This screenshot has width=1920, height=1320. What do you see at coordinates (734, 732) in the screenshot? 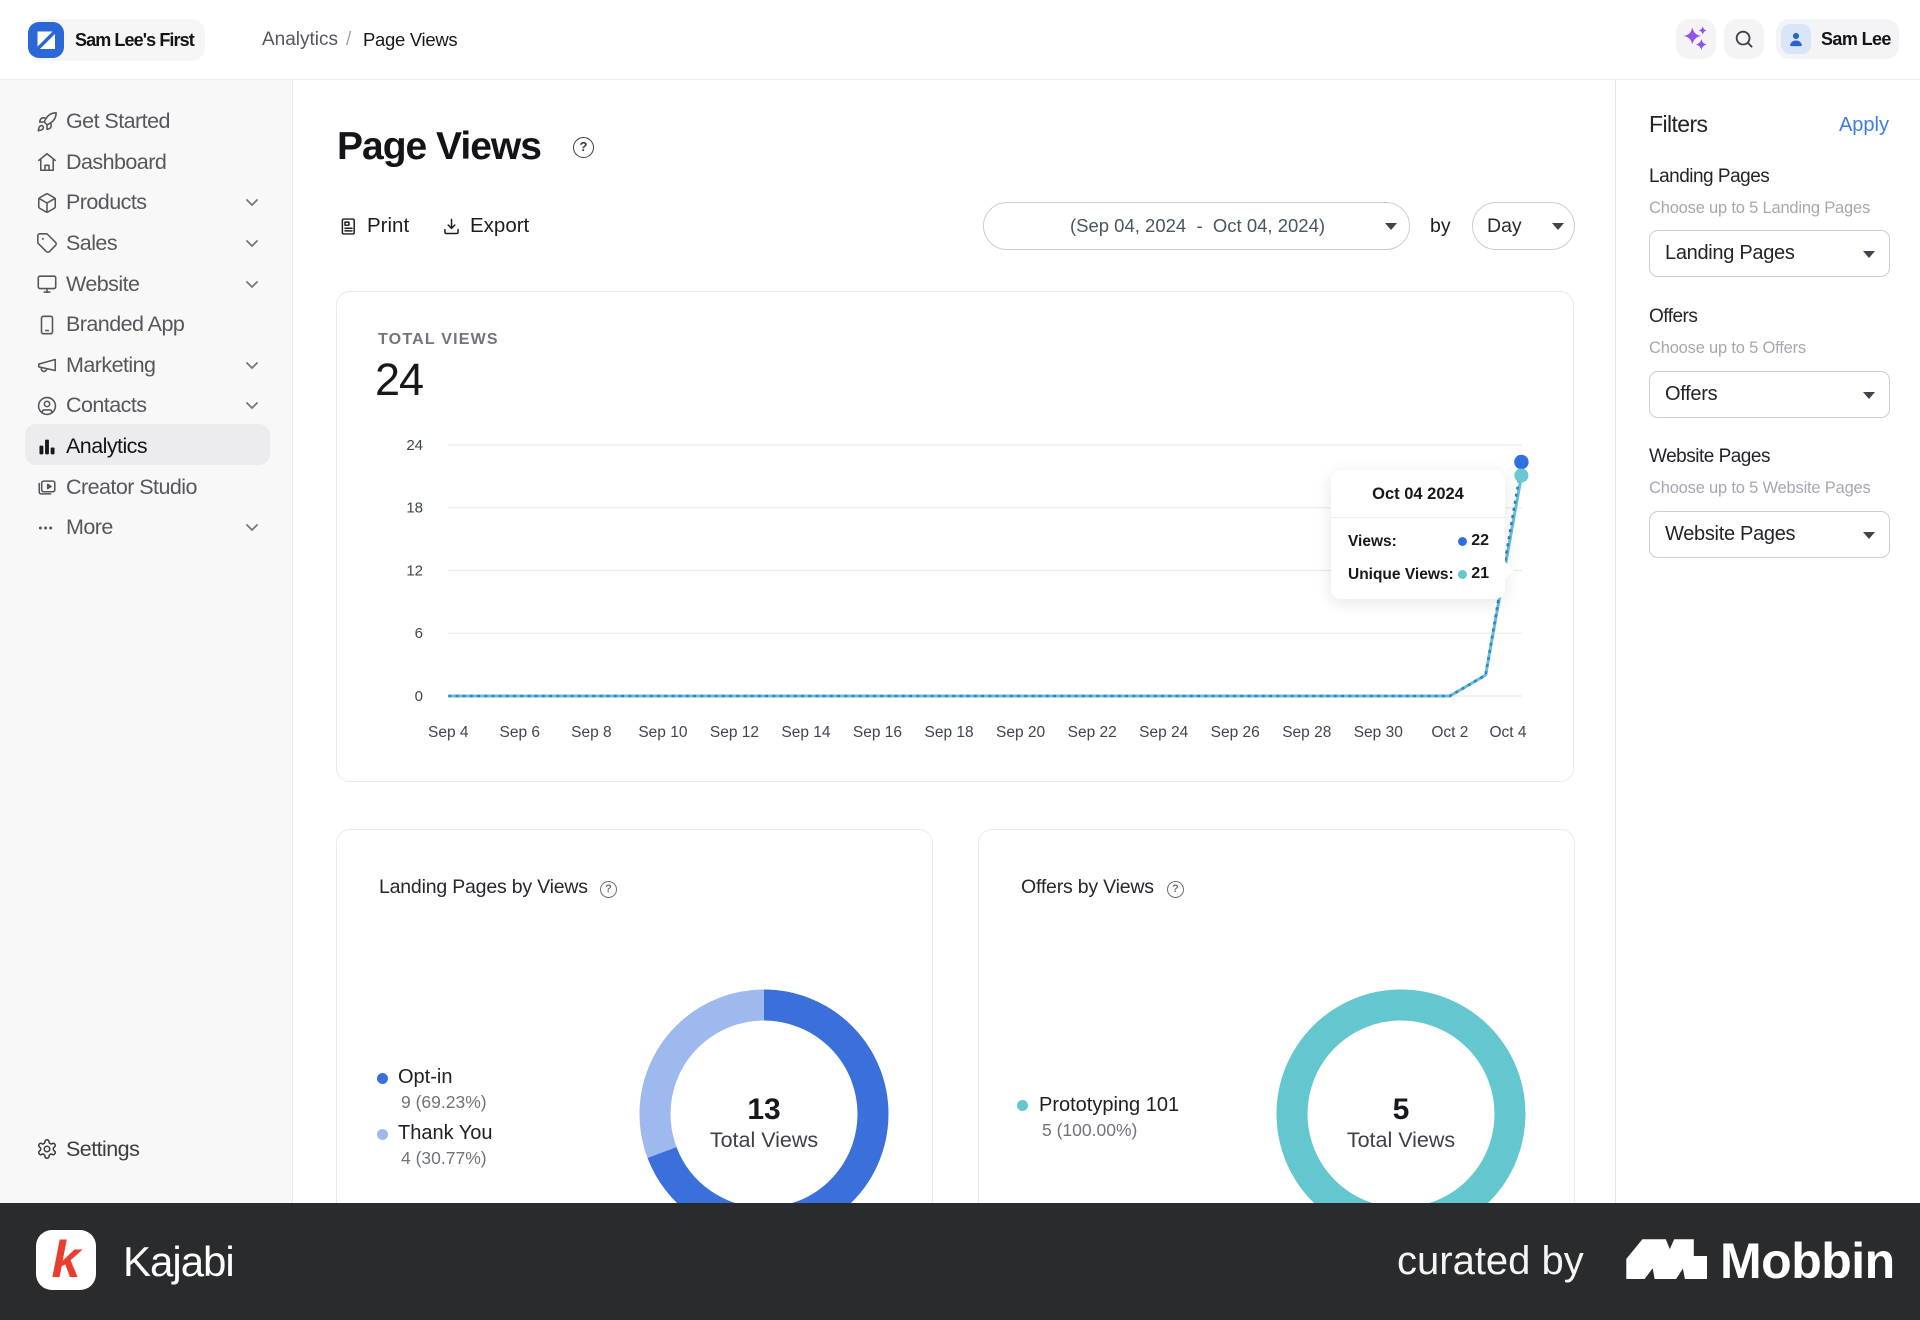
I see `svg-text: Sep 12` at bounding box center [734, 732].